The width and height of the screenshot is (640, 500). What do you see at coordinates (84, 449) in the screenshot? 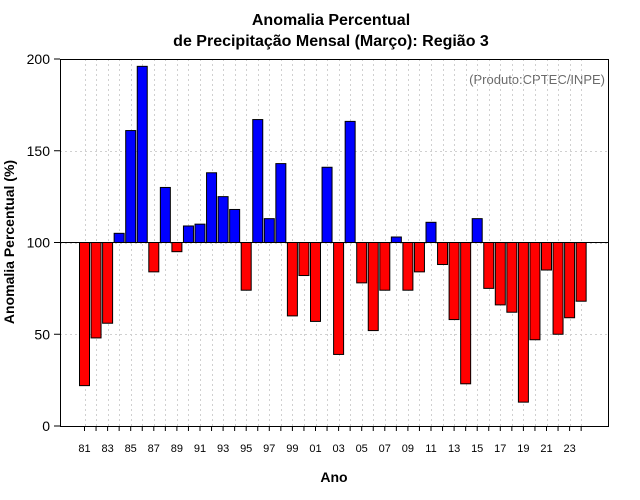
I see `x-tick-label: 81` at bounding box center [84, 449].